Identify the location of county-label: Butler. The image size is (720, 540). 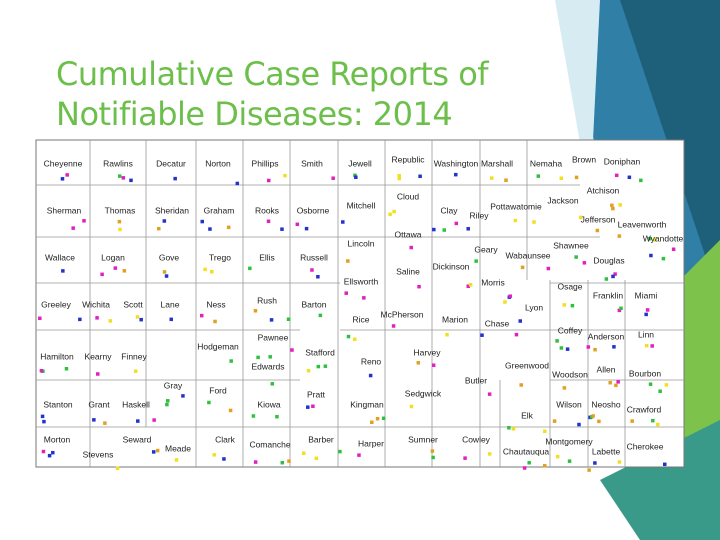
(476, 380).